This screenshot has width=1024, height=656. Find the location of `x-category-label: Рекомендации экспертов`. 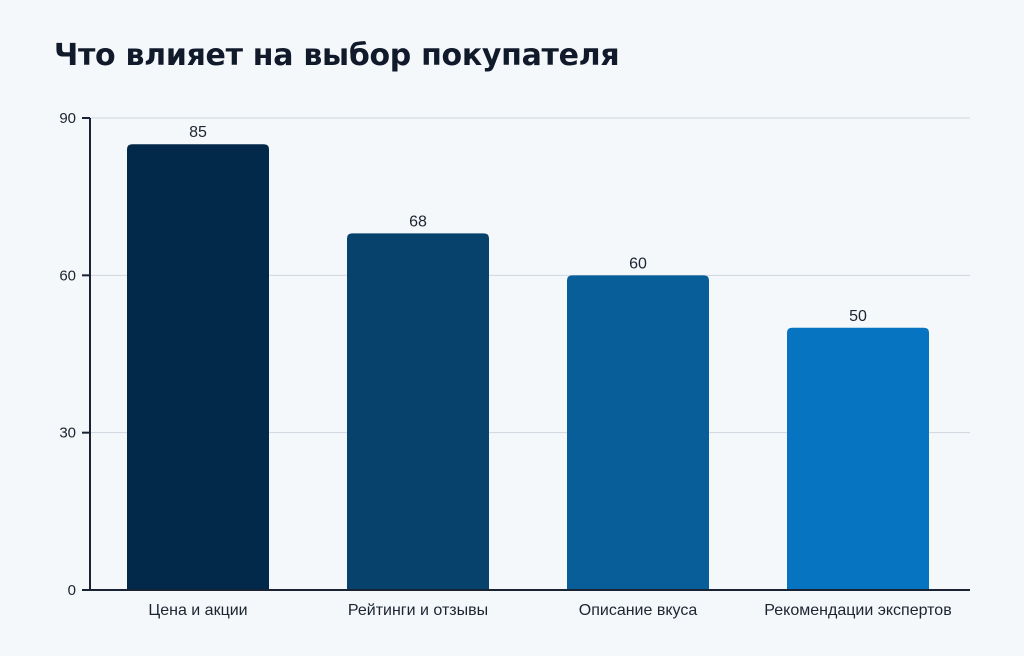

x-category-label: Рекомендации экспертов is located at coordinates (857, 610).